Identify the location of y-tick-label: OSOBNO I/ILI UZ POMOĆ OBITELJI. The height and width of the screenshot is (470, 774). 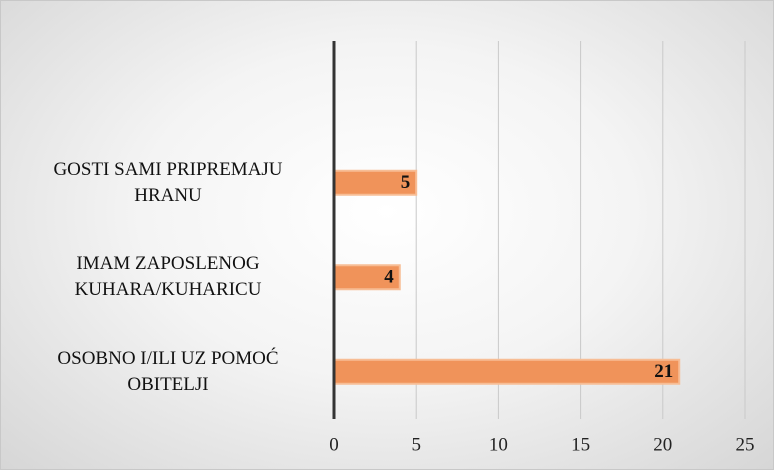
(168, 371).